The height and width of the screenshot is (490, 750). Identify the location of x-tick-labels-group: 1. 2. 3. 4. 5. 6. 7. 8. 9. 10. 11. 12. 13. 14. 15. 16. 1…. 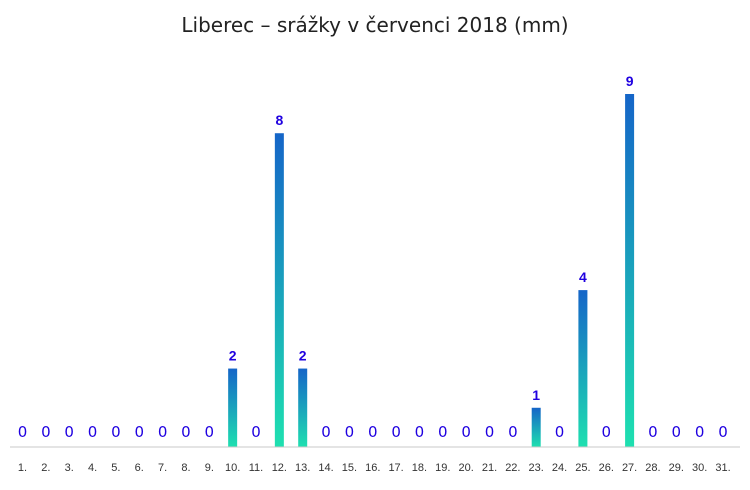
(374, 468).